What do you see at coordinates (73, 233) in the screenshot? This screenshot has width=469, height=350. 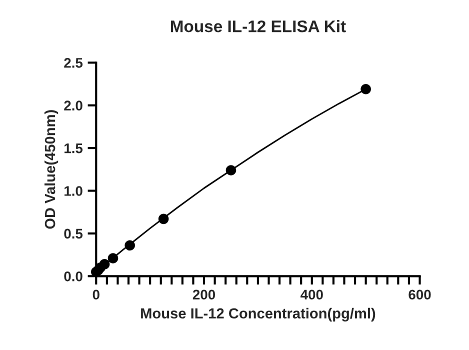 I see `y-tick-label: 0.5` at bounding box center [73, 233].